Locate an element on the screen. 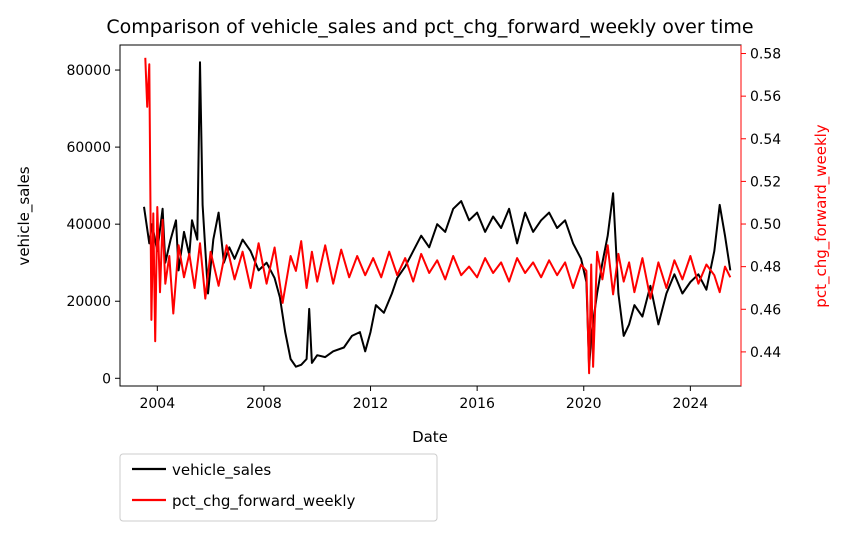 This screenshot has width=854, height=534. x-tick-label: 2016 is located at coordinates (477, 404).